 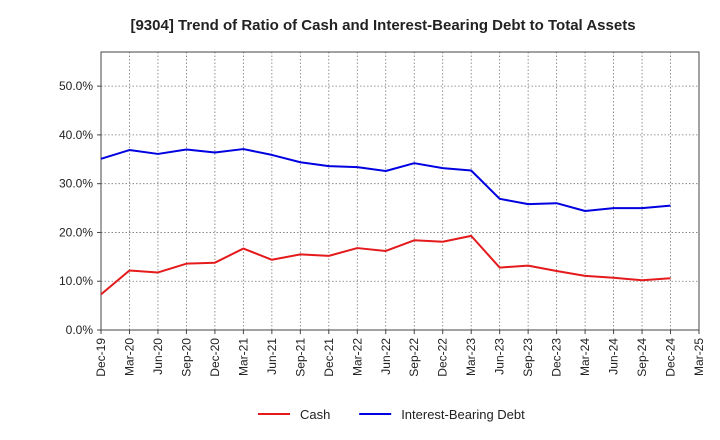 I want to click on y-tick-label: 30.0%, so click(x=76, y=184).